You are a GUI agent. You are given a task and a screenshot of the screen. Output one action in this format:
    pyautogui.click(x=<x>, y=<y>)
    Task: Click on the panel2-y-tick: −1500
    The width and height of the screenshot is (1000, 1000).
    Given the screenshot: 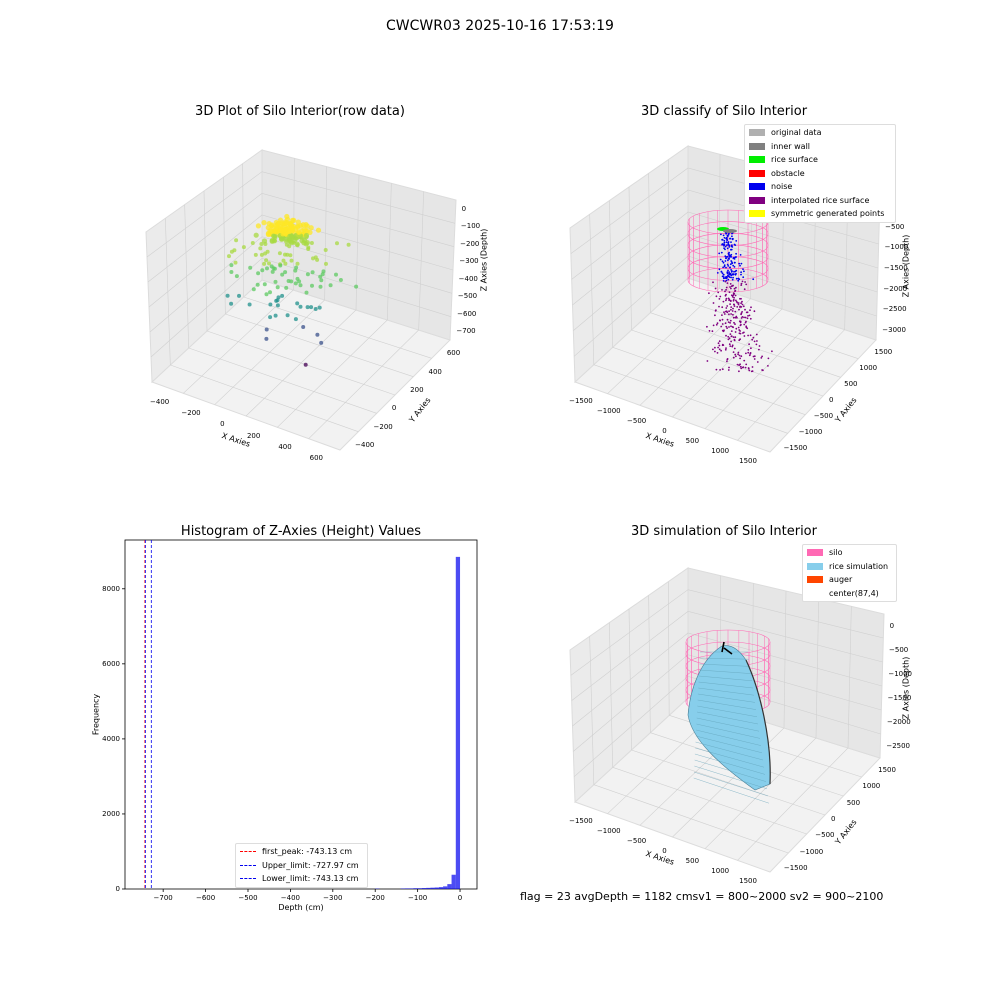 What is the action you would take?
    pyautogui.click(x=795, y=448)
    